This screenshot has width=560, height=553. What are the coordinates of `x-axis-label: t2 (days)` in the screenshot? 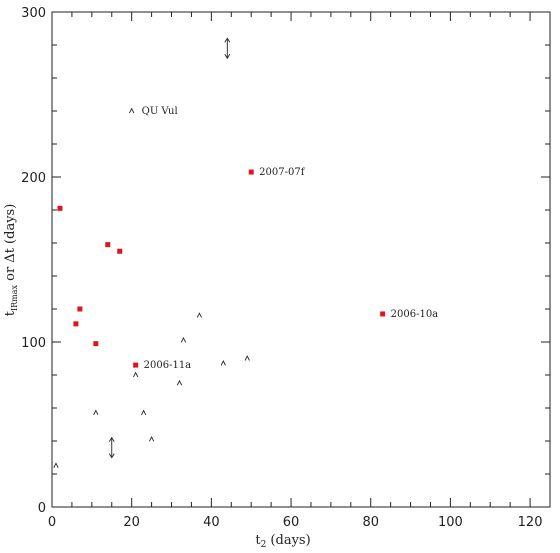 It's located at (282, 541).